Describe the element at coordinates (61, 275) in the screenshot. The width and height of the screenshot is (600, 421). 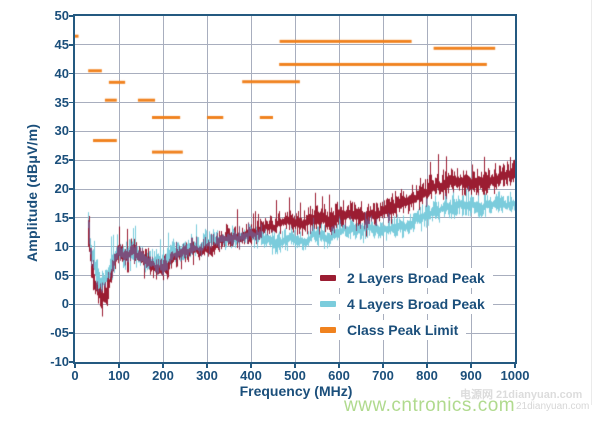
I see `y-tick-label: 05` at that location.